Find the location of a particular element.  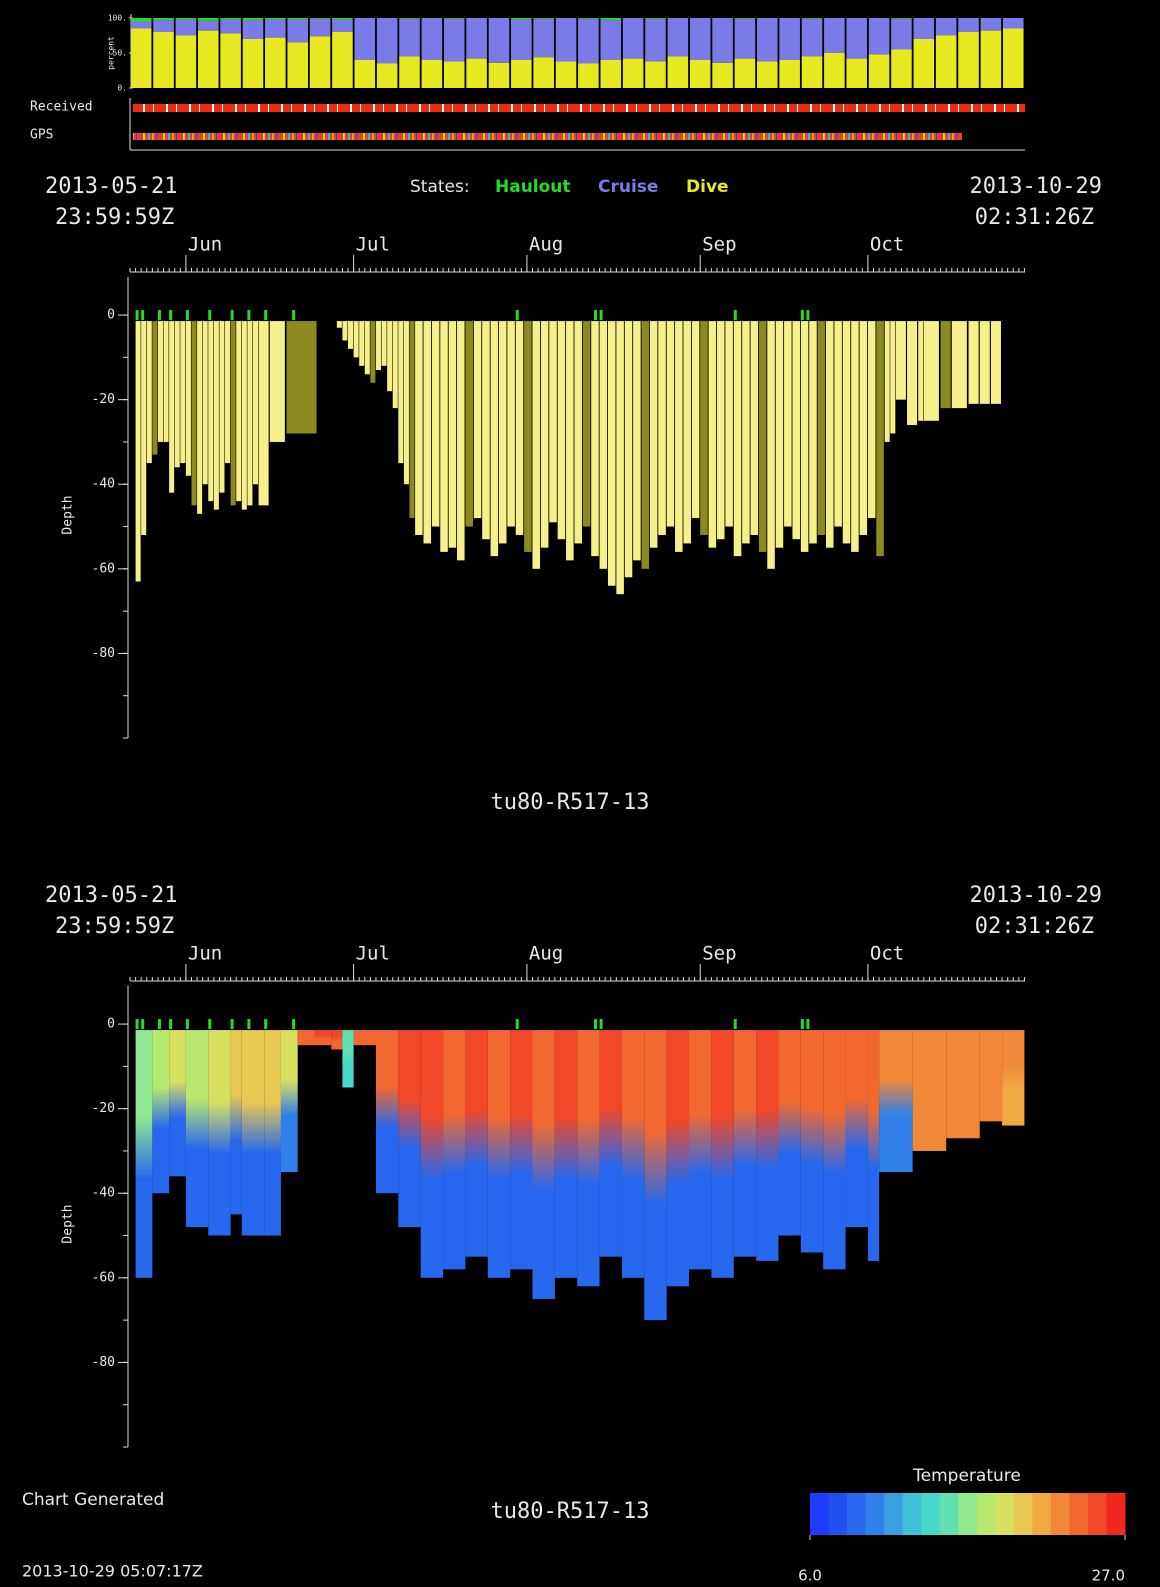

y-tick-label: -60 is located at coordinates (103, 1277).